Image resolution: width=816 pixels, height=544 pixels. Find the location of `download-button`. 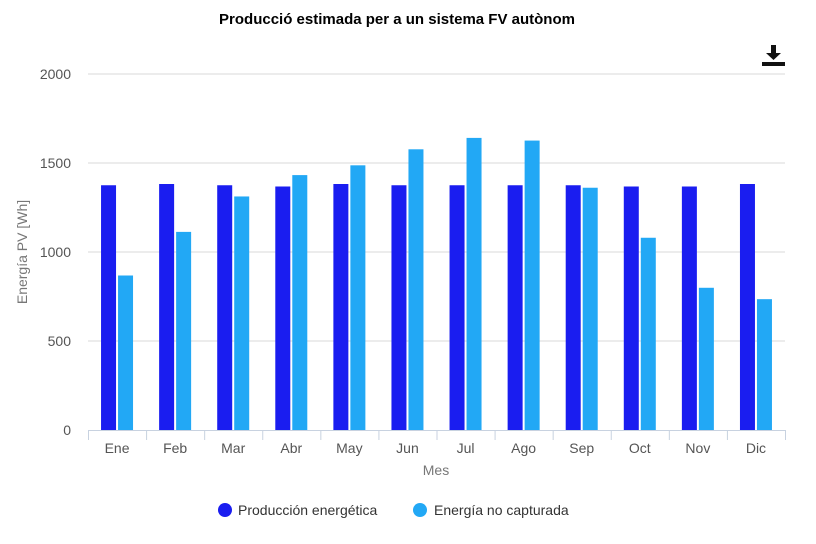

download-button is located at coordinates (773, 55).